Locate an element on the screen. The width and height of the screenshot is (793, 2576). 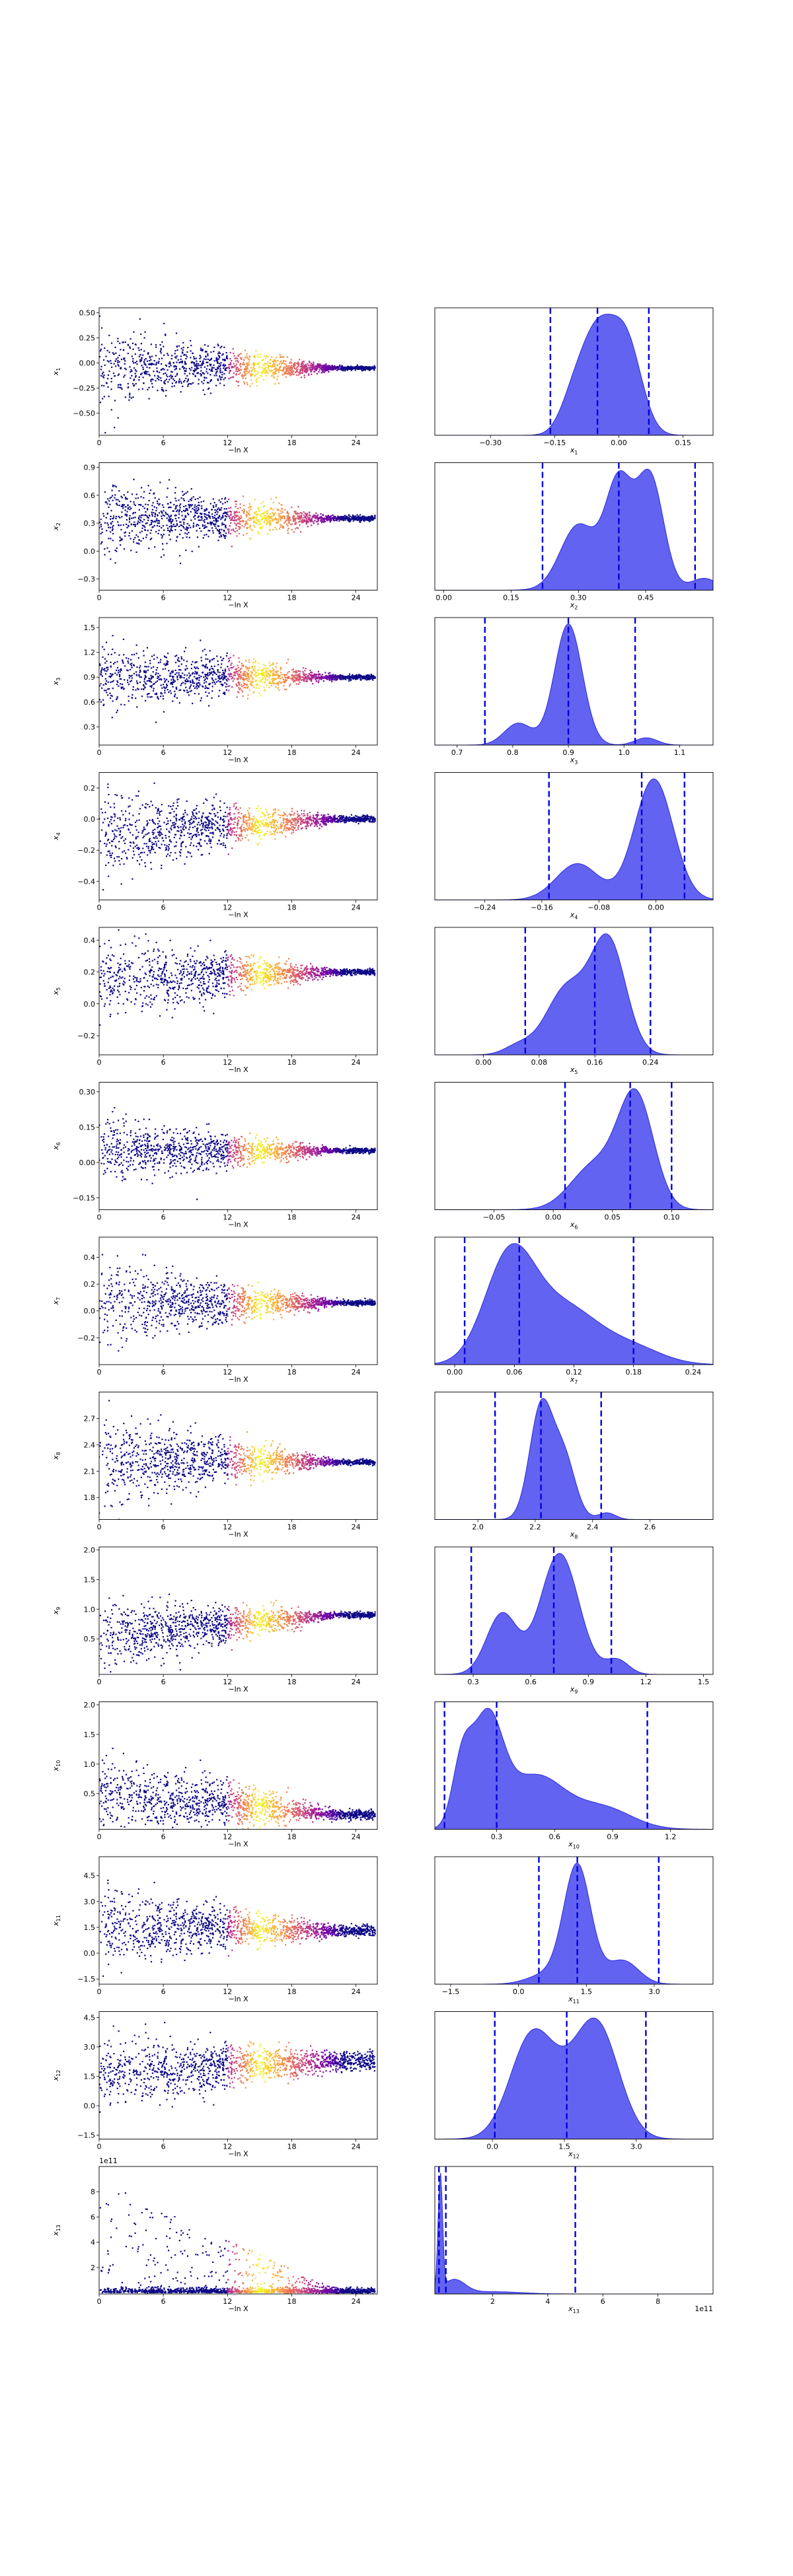
density-area-x3 is located at coordinates (574, 685).